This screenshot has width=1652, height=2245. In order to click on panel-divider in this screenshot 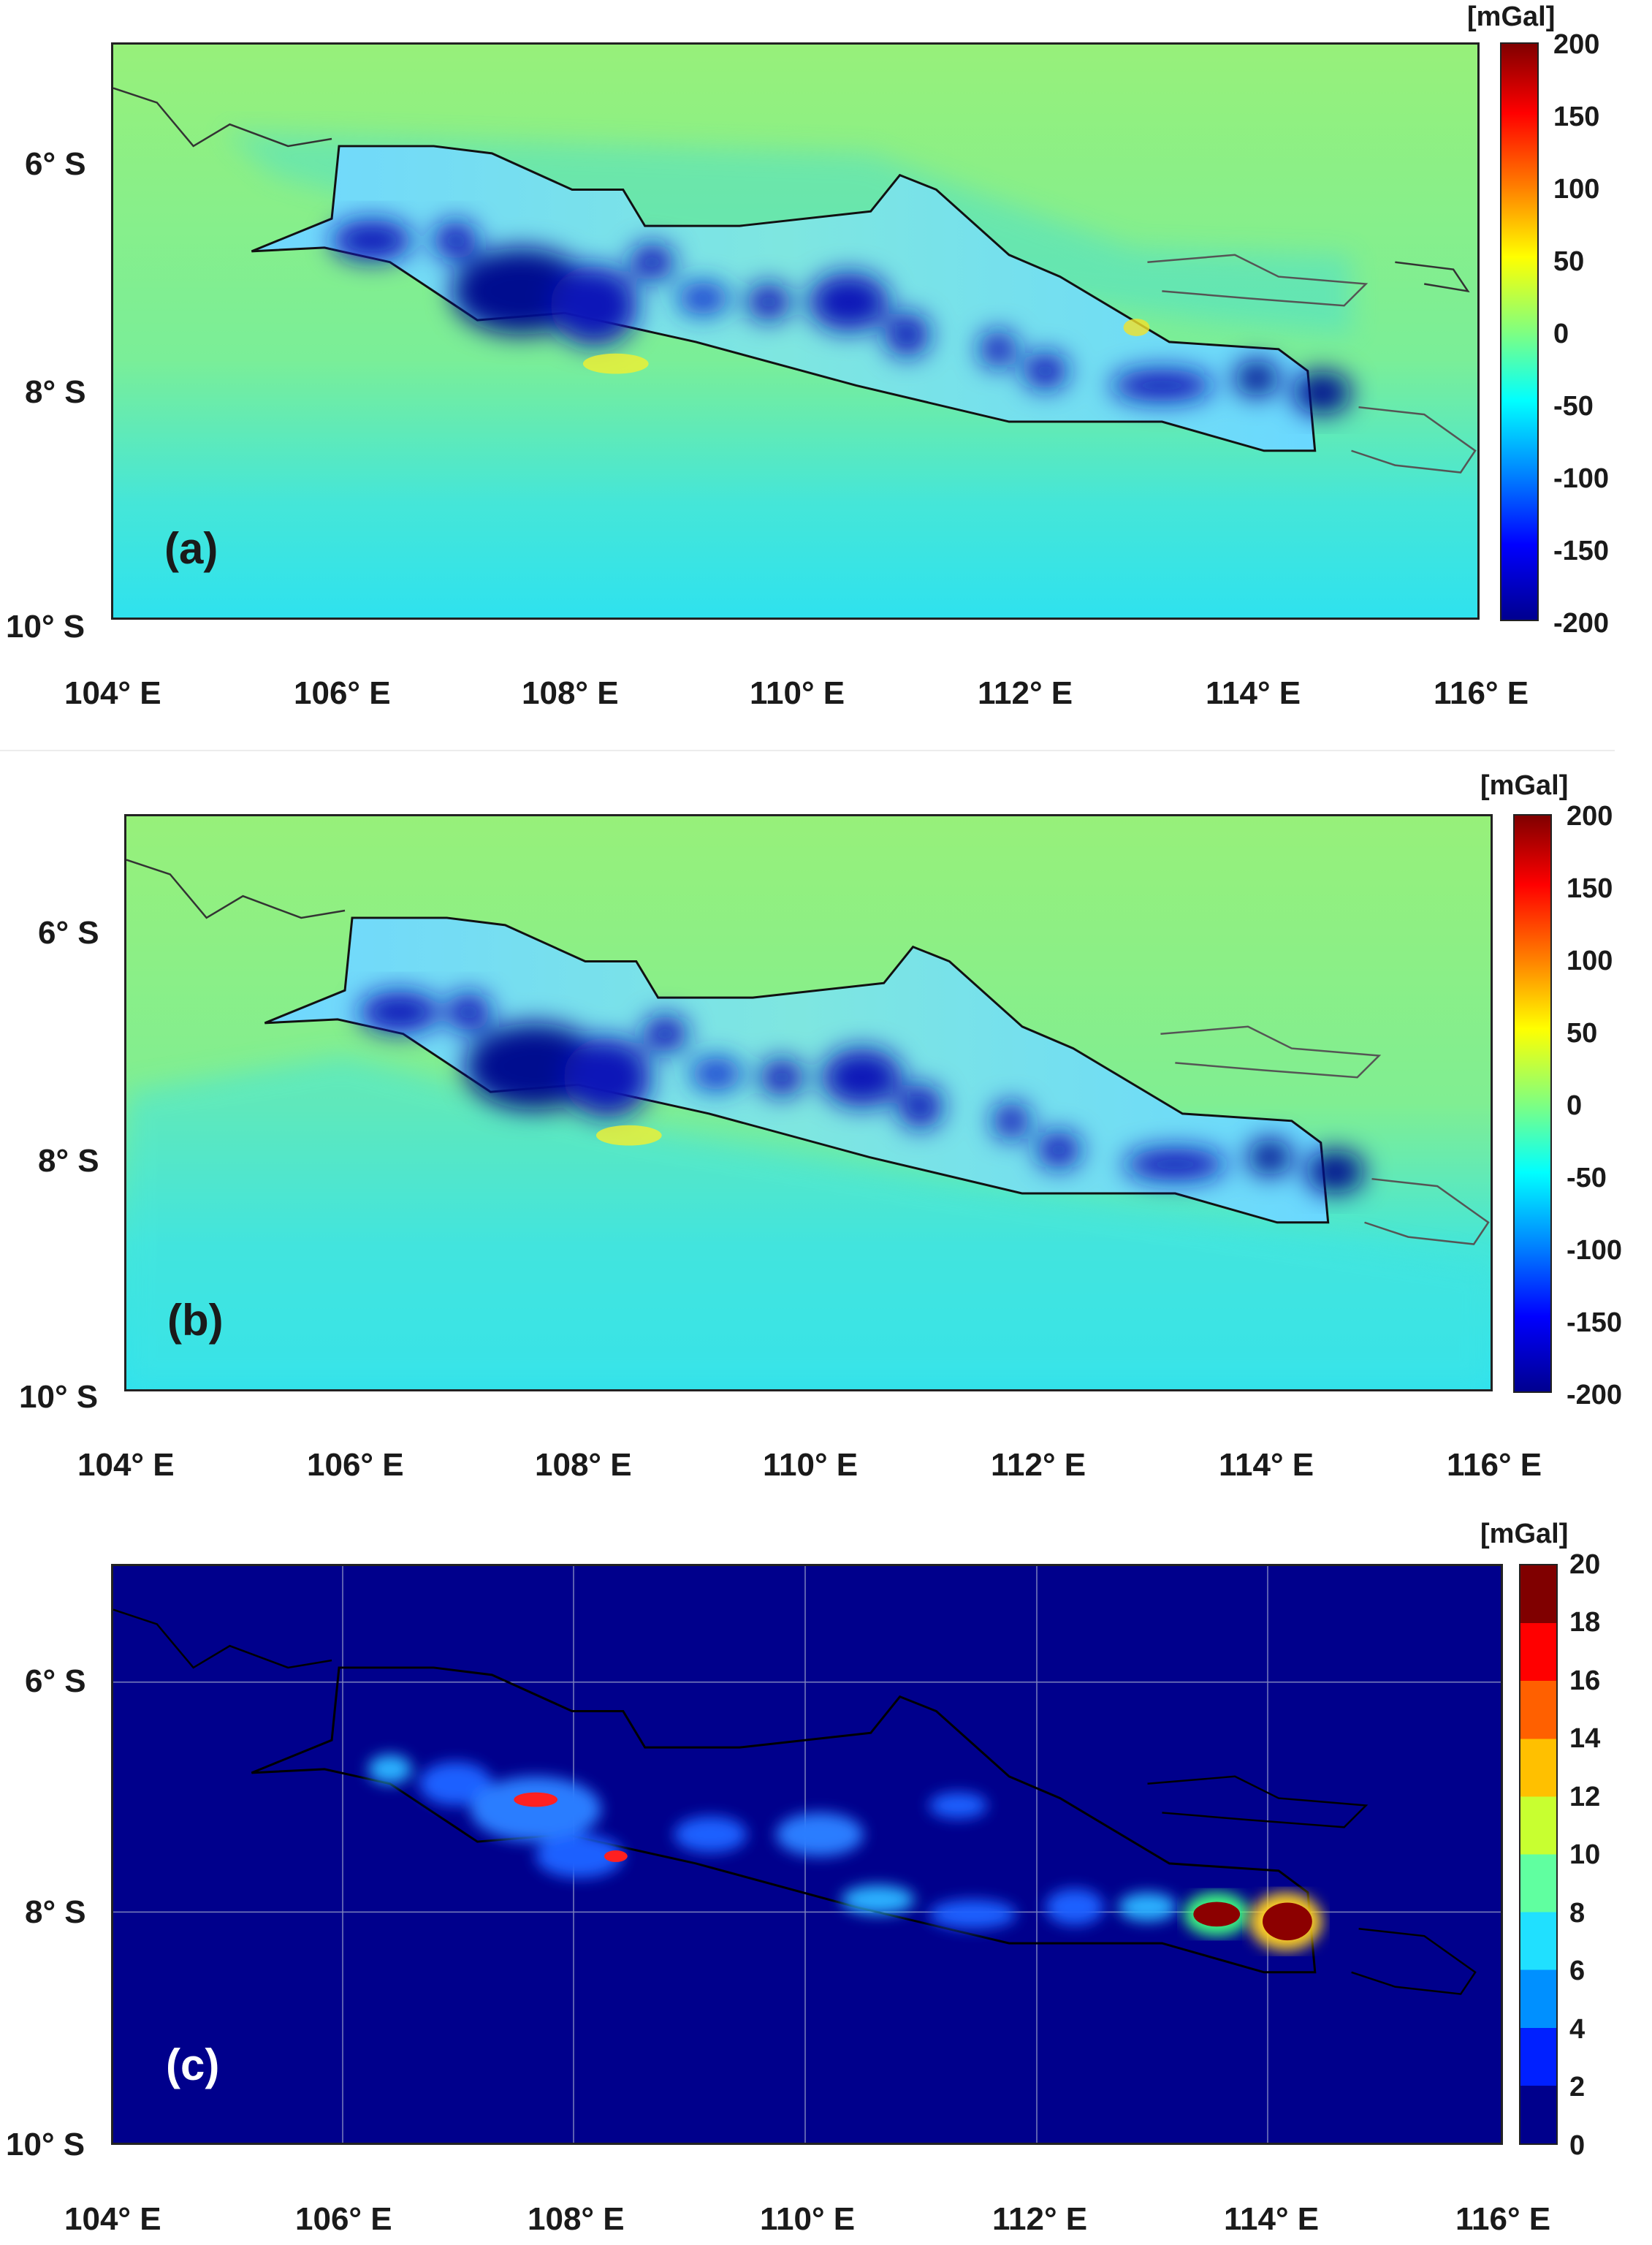, I will do `click(807, 750)`.